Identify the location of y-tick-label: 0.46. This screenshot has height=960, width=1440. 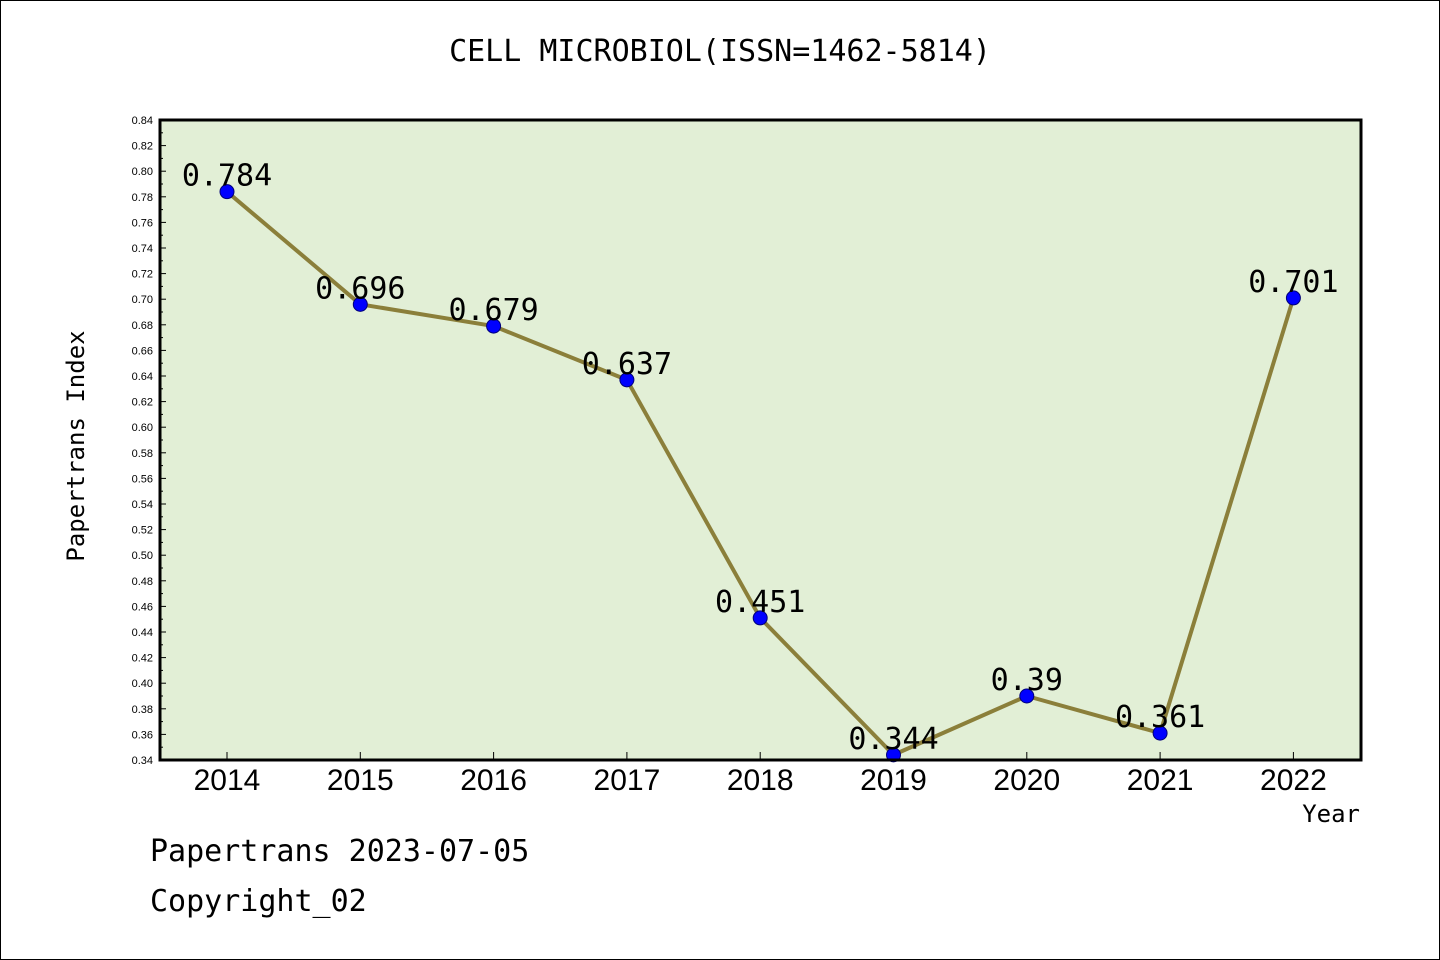
(142, 607).